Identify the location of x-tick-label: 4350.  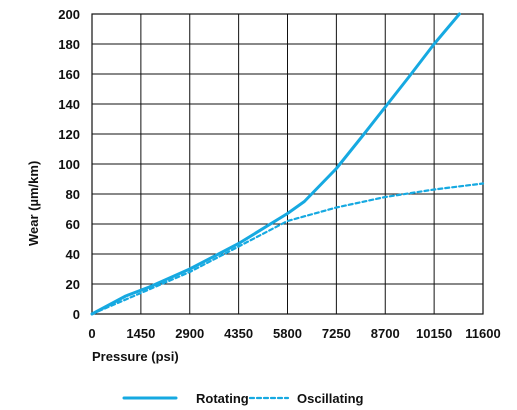
(238, 333).